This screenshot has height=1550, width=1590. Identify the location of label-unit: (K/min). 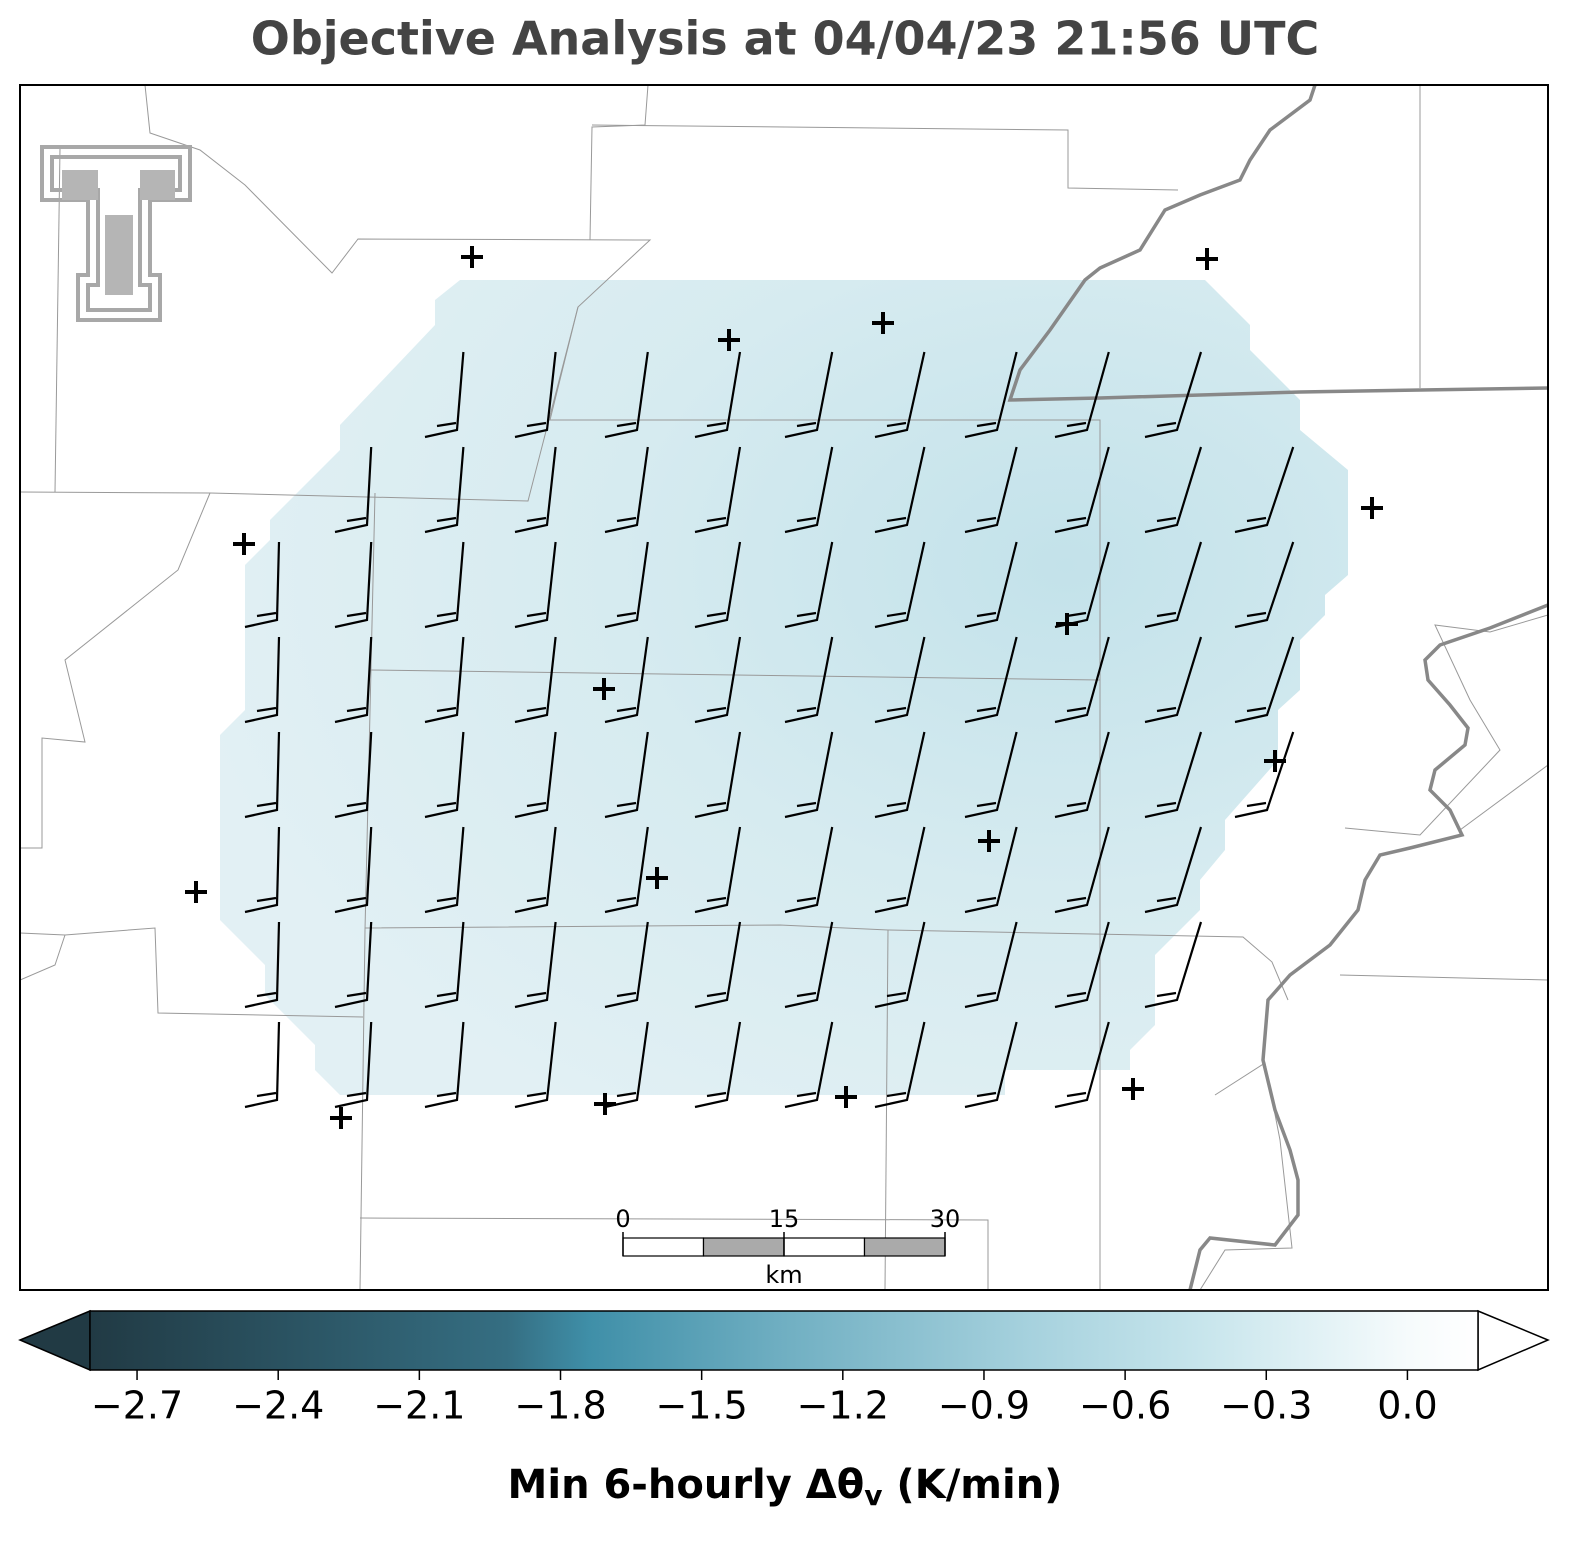
(972, 1485).